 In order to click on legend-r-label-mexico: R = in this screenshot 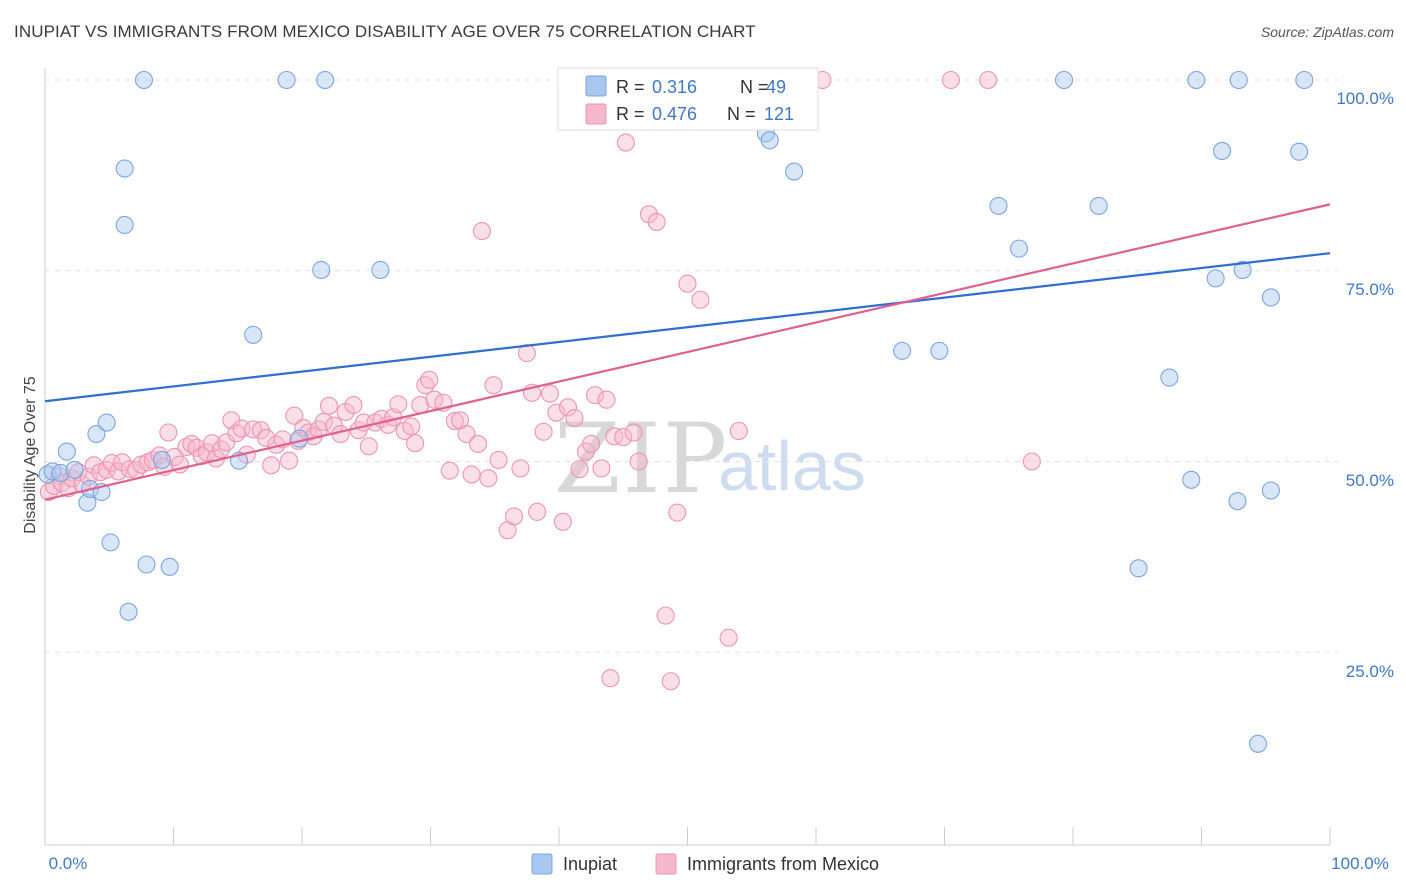, I will do `click(630, 114)`.